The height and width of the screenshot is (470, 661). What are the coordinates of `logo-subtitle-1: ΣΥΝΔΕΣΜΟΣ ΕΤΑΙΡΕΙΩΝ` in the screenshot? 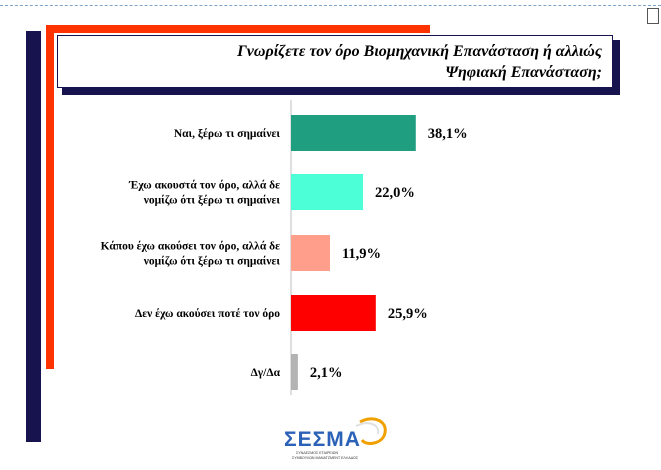 It's located at (317, 453).